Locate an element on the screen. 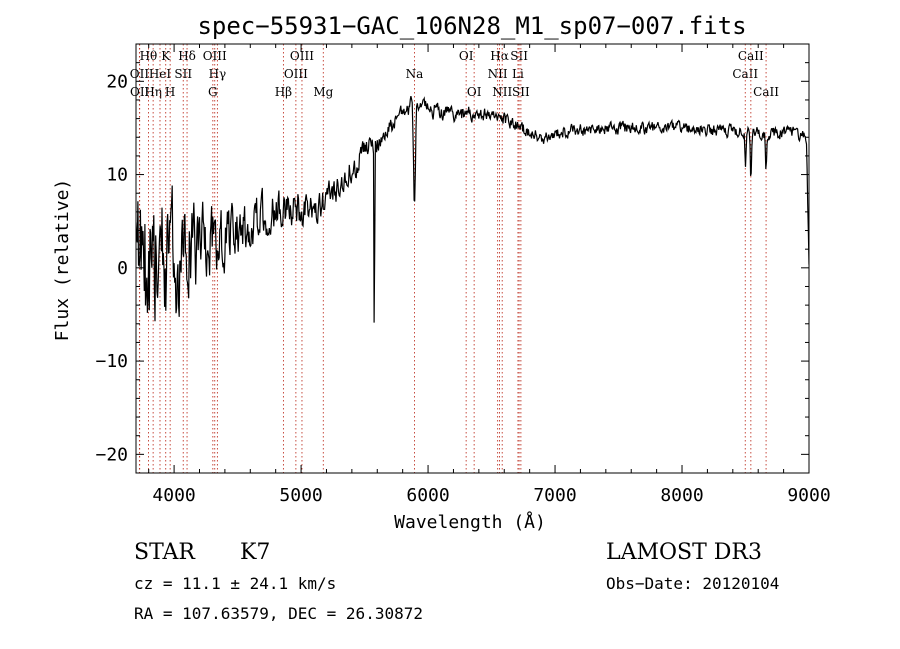 The width and height of the screenshot is (900, 649). x-tick-label: 8000 is located at coordinates (681, 495).